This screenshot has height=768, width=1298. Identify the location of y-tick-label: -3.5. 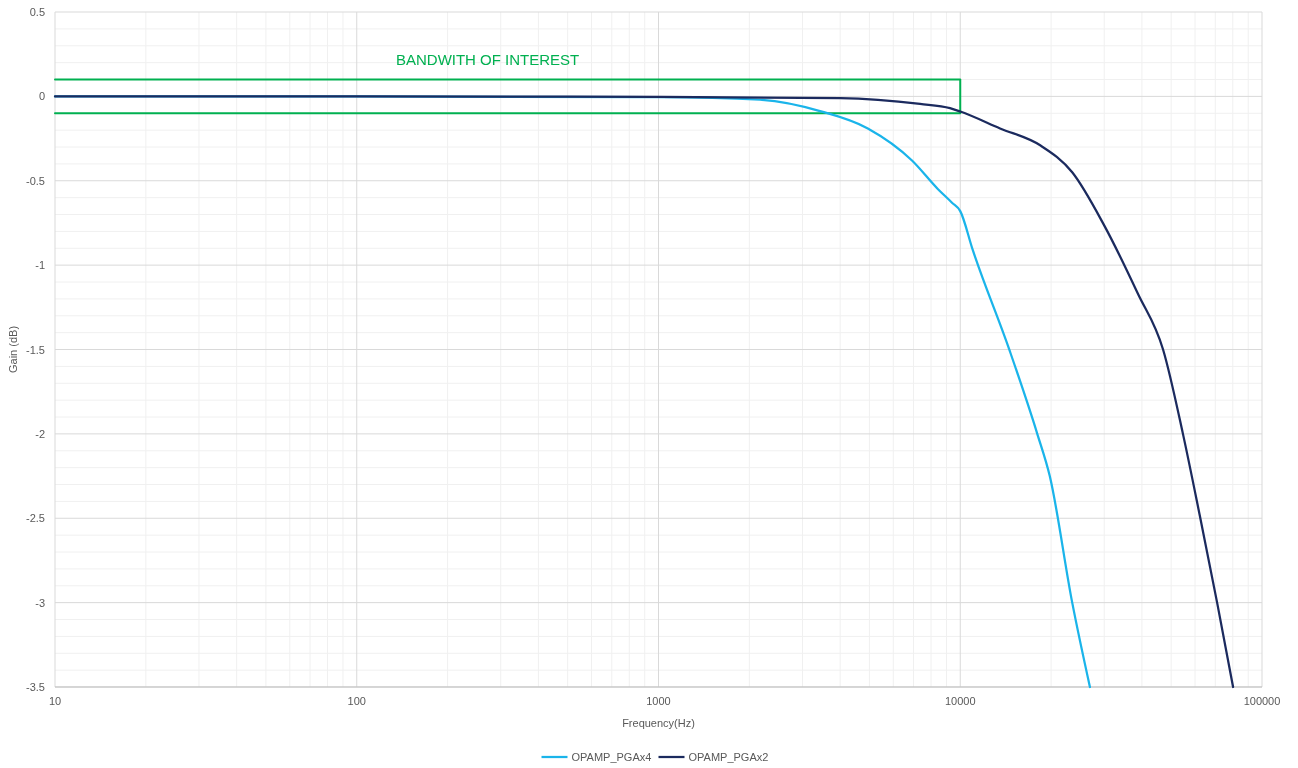
(35, 687).